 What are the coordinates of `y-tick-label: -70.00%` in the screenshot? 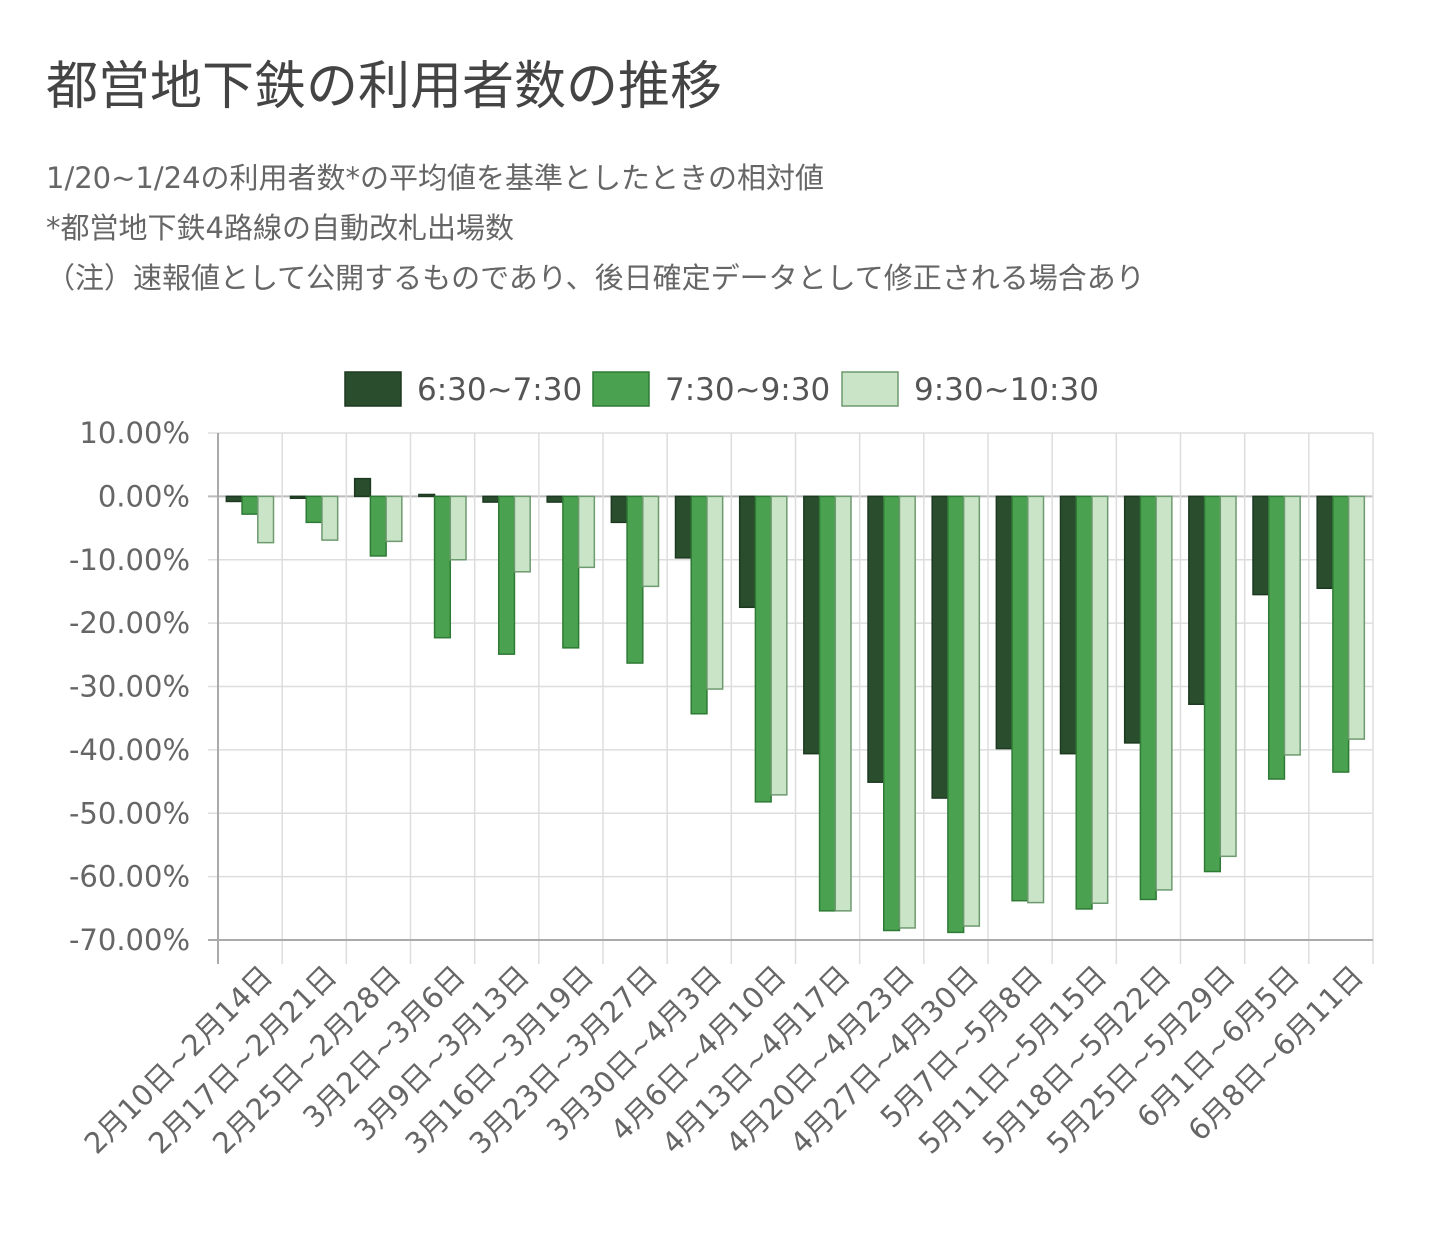 It's located at (129, 940).